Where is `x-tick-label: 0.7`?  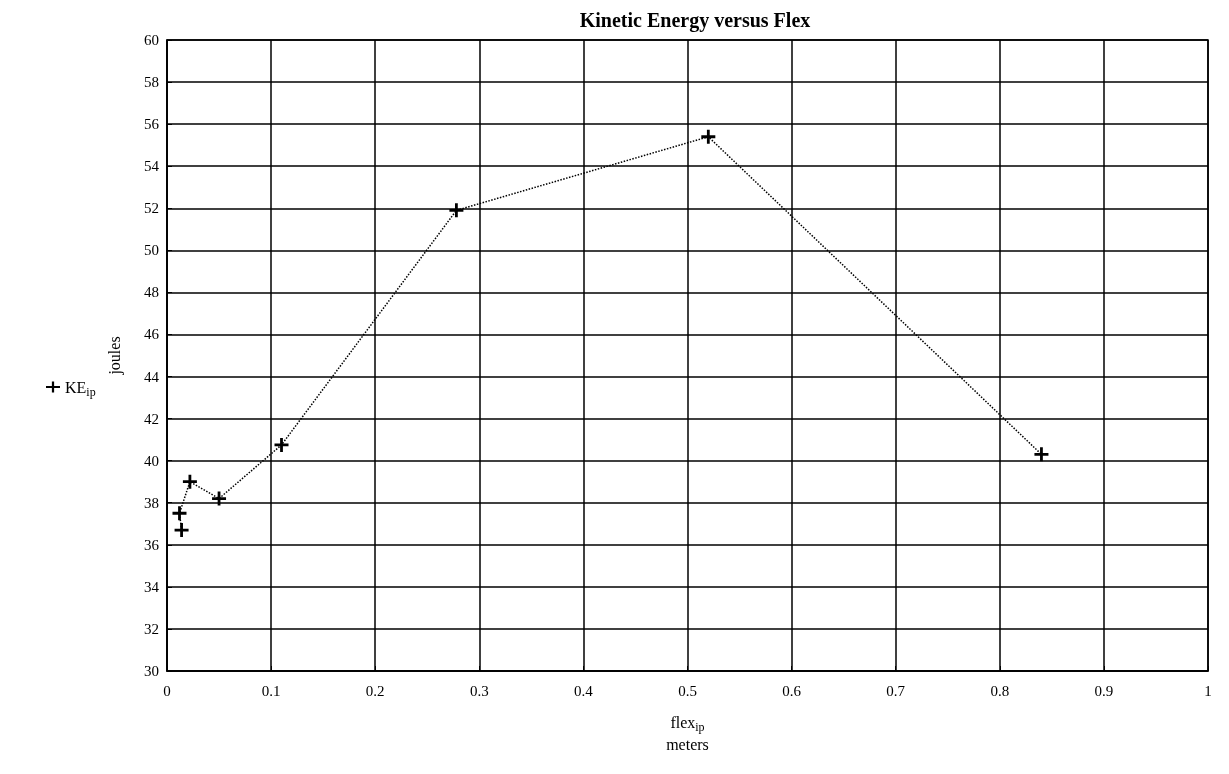
x-tick-label: 0.7 is located at coordinates (896, 690).